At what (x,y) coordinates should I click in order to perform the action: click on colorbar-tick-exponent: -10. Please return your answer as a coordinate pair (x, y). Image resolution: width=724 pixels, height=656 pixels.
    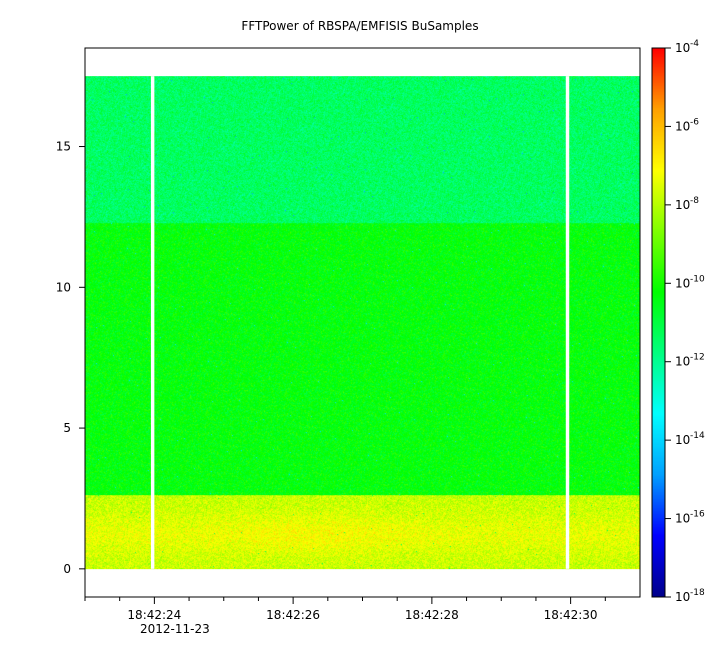
    Looking at the image, I should click on (697, 279).